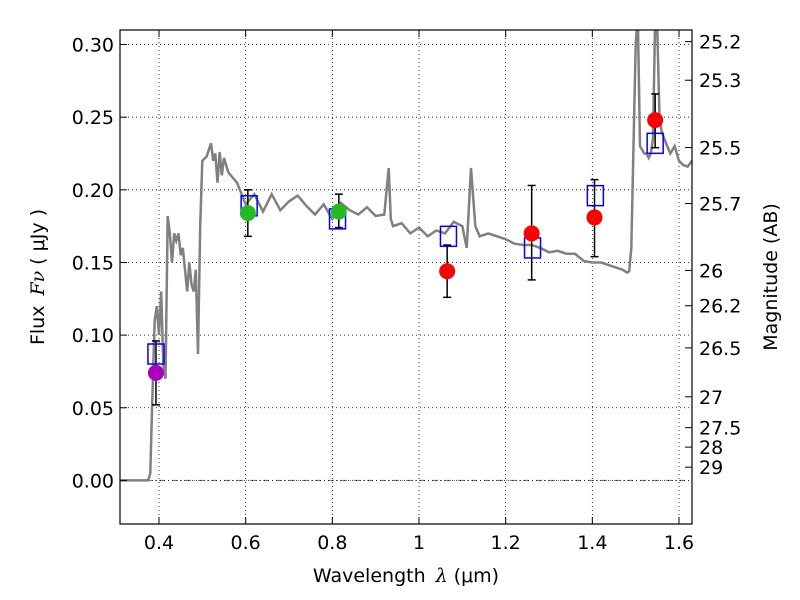  What do you see at coordinates (711, 448) in the screenshot?
I see `magnitude-tick-label: 28` at bounding box center [711, 448].